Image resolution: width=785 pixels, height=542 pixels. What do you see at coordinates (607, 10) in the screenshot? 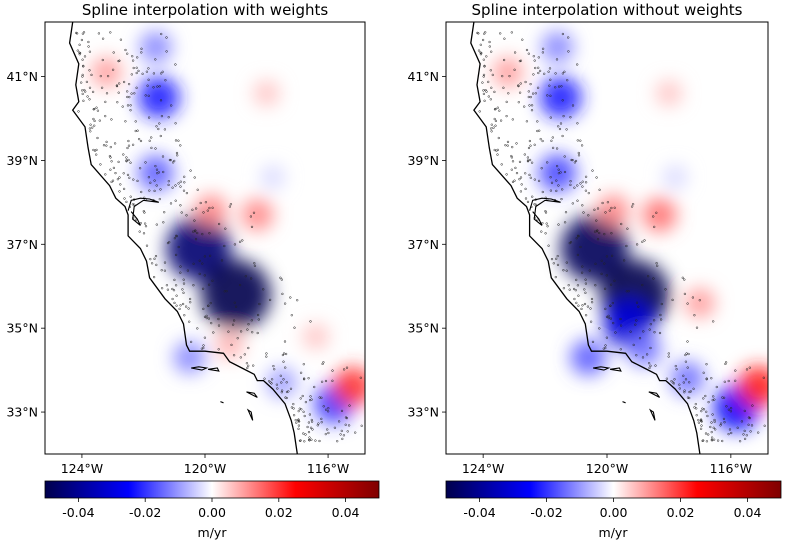
I see `panel-title: Spline interpolation without weights` at bounding box center [607, 10].